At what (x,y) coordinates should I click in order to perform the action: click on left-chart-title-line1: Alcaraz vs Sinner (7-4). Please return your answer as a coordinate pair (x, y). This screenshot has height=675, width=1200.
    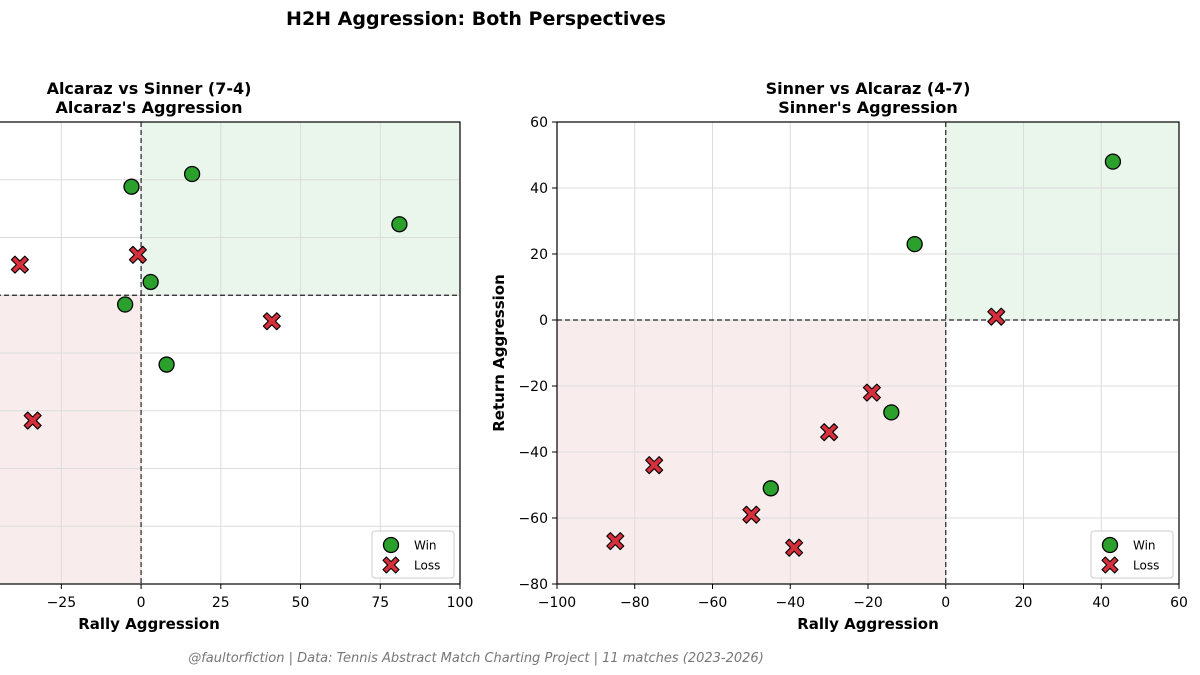
    Looking at the image, I should click on (149, 88).